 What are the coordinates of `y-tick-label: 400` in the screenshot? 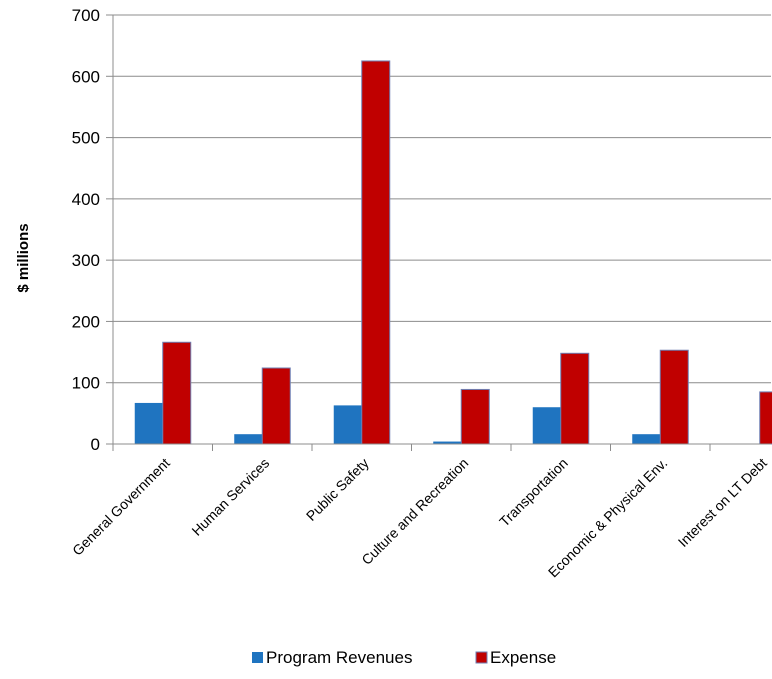 It's located at (86, 199).